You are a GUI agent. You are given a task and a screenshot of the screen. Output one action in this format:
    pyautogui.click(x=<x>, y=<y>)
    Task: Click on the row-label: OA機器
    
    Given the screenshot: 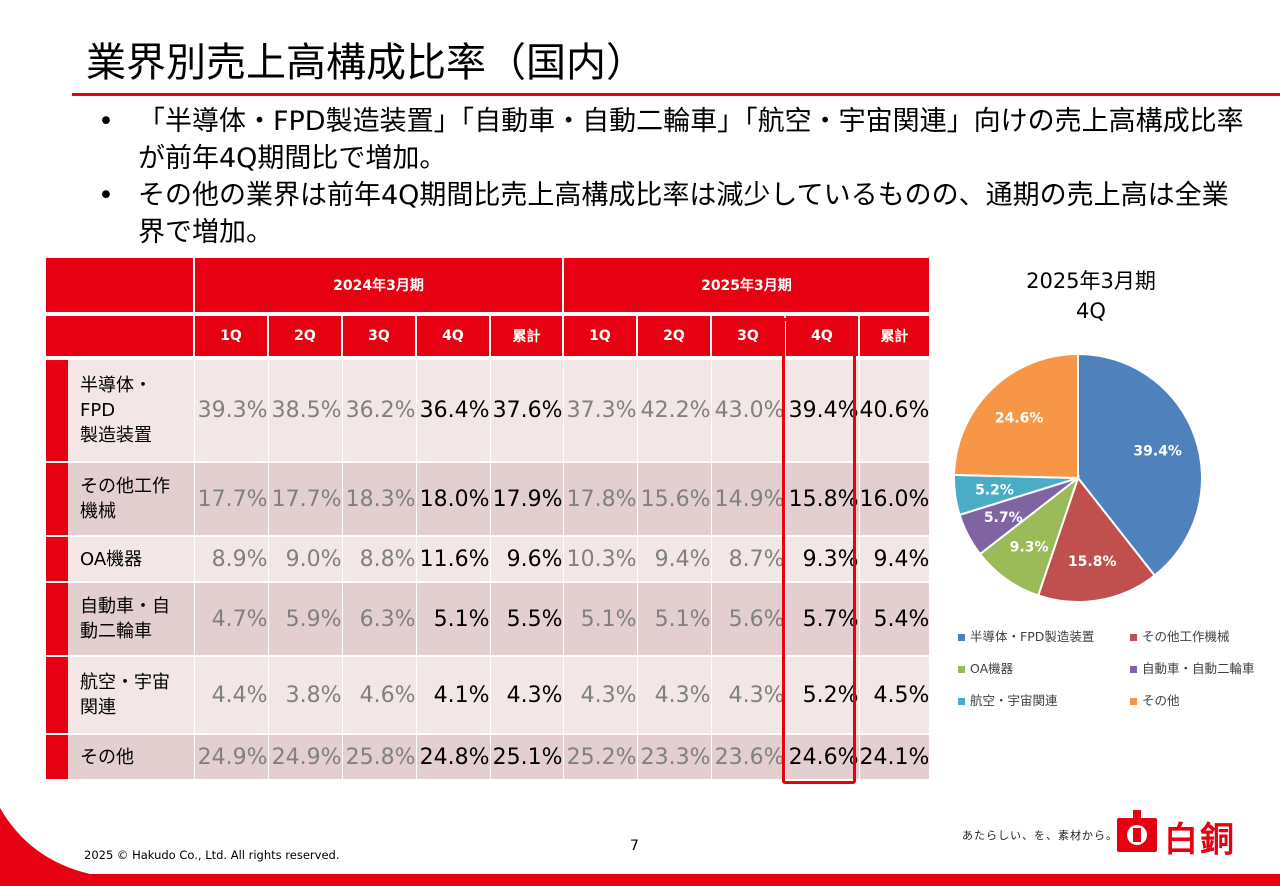 What is the action you would take?
    pyautogui.click(x=131, y=559)
    